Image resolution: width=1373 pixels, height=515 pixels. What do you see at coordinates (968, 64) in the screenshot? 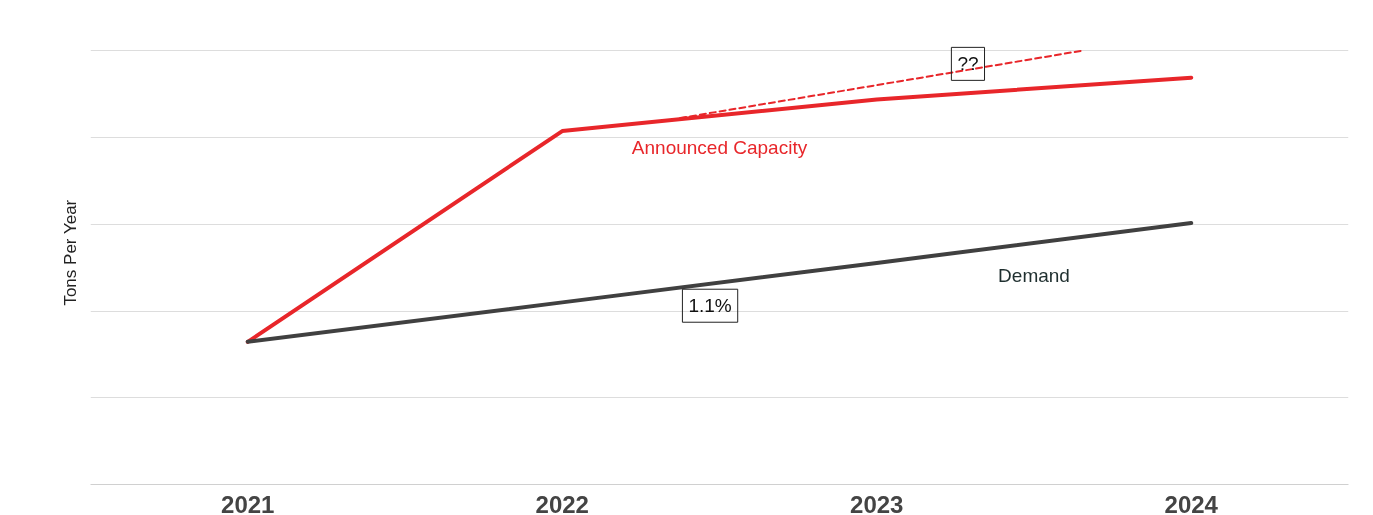
I see `annotation: ??` at bounding box center [968, 64].